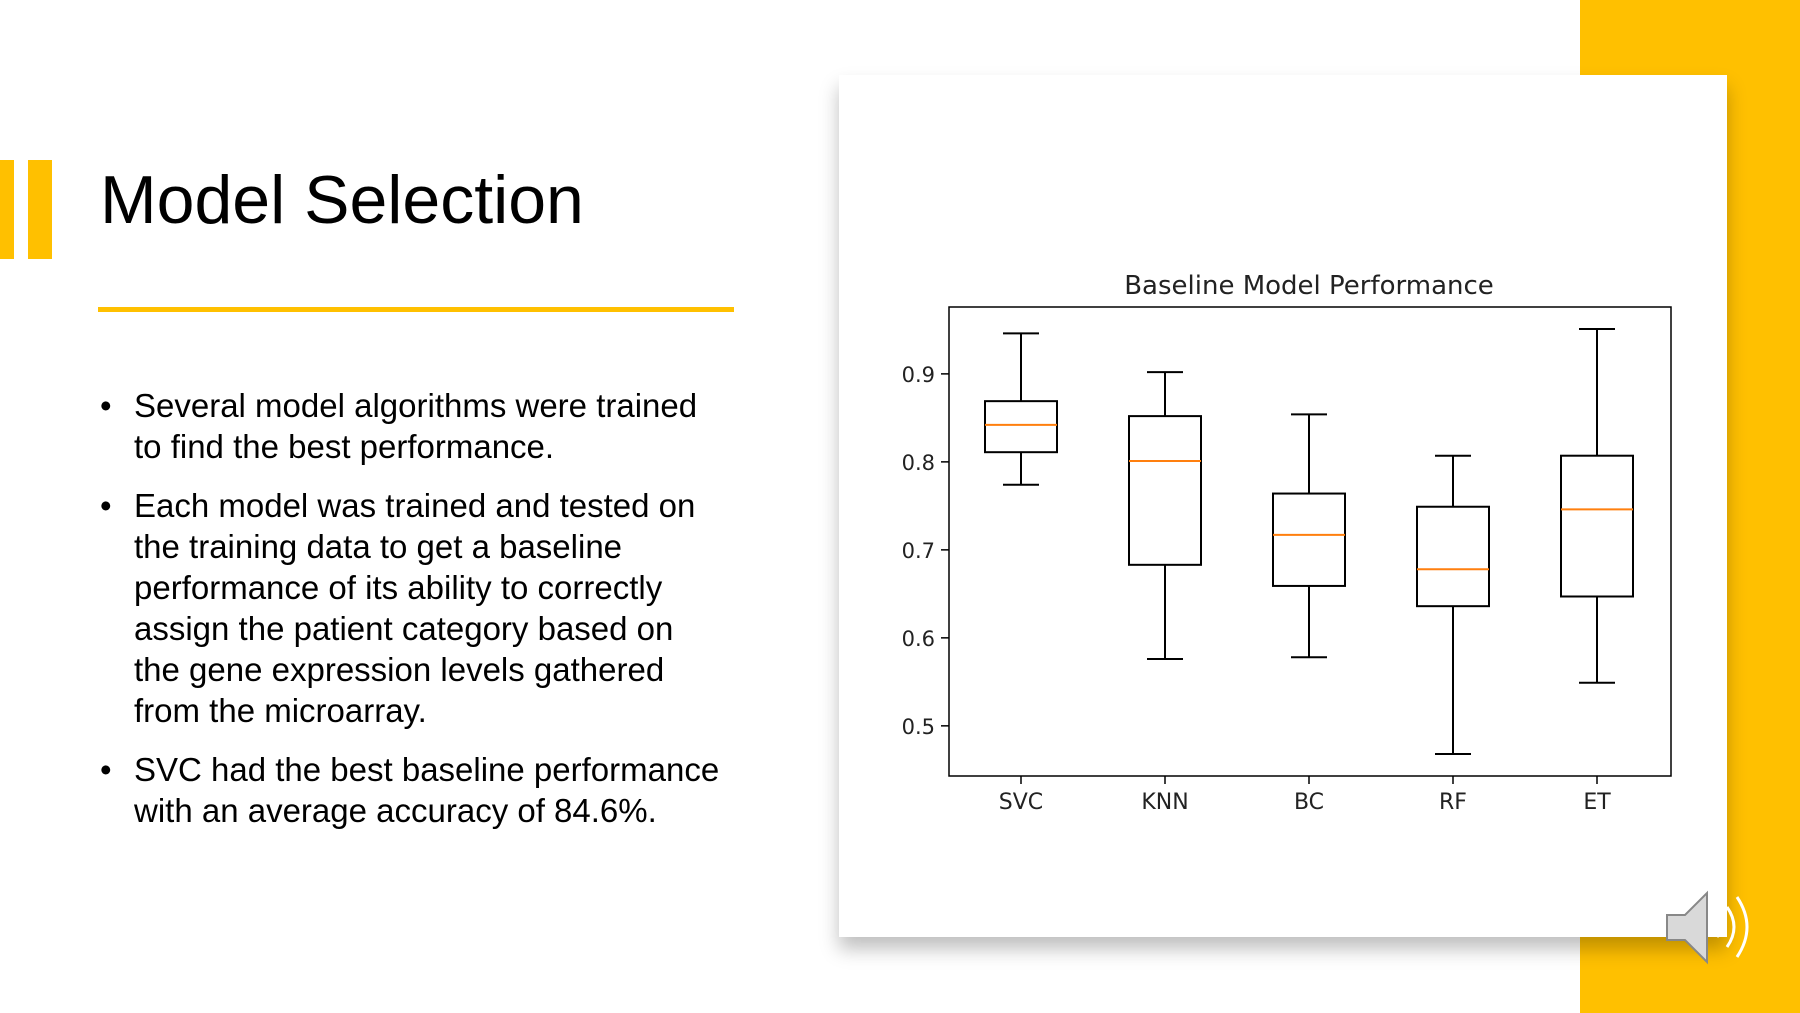  Describe the element at coordinates (415, 505) in the screenshot. I see `bullet-line: Each model was trained and tested on` at that location.